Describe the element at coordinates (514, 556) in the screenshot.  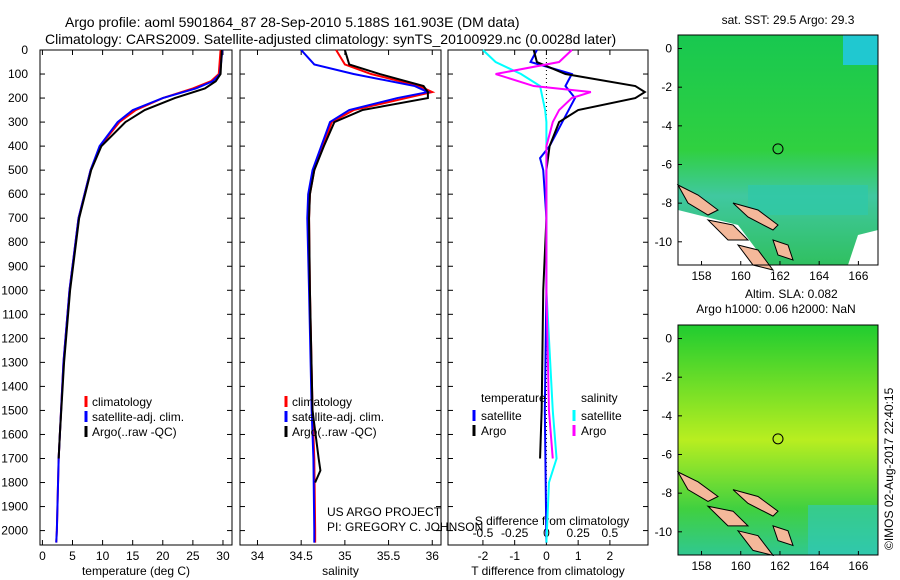
I see `x-tick-label: -1` at that location.